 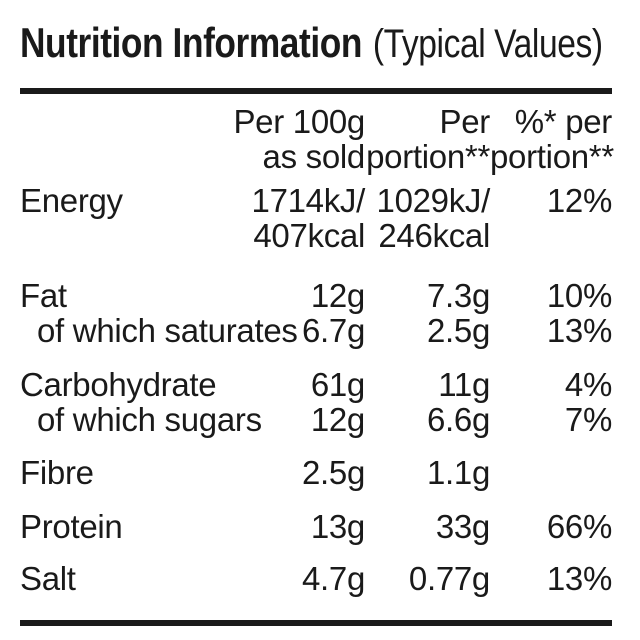 What do you see at coordinates (487, 44) in the screenshot?
I see `panel-subtitle: (Typical Values)` at bounding box center [487, 44].